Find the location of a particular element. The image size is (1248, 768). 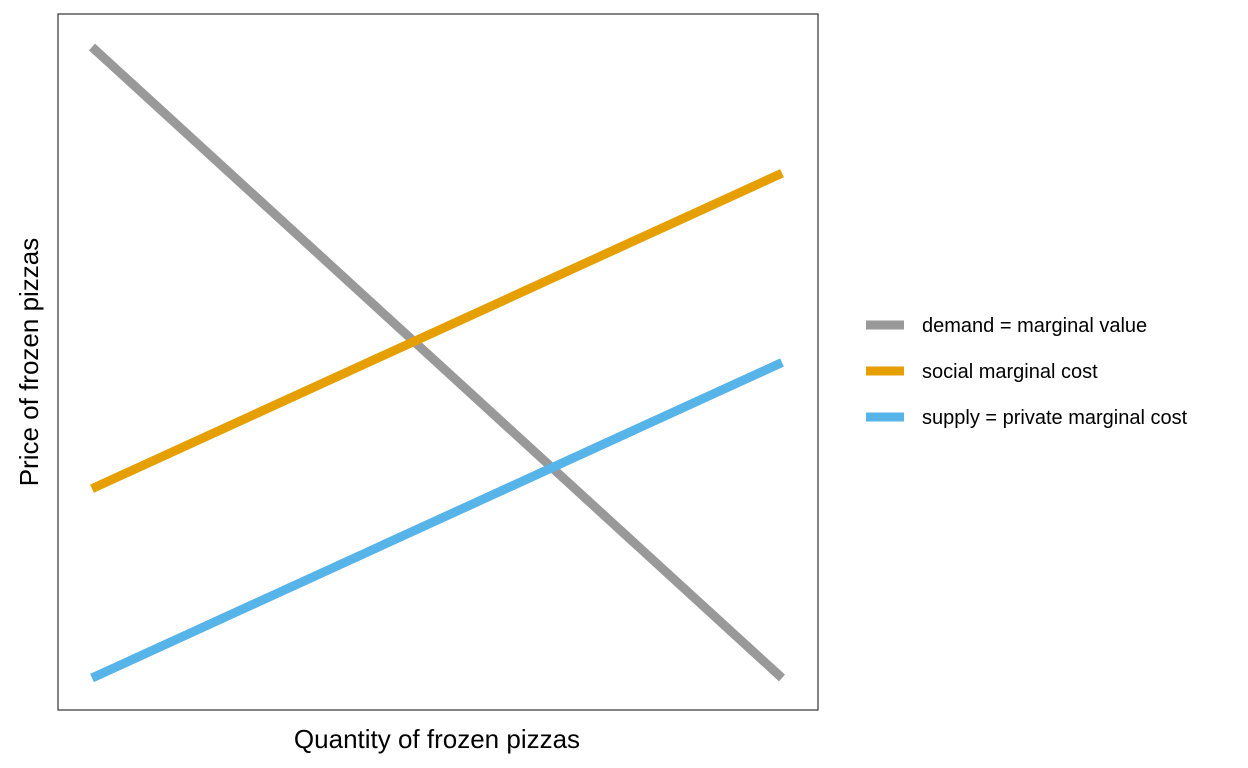

legend-item-supply-private-marginal-cost: supply = private marginal cost is located at coordinates (1027, 418).